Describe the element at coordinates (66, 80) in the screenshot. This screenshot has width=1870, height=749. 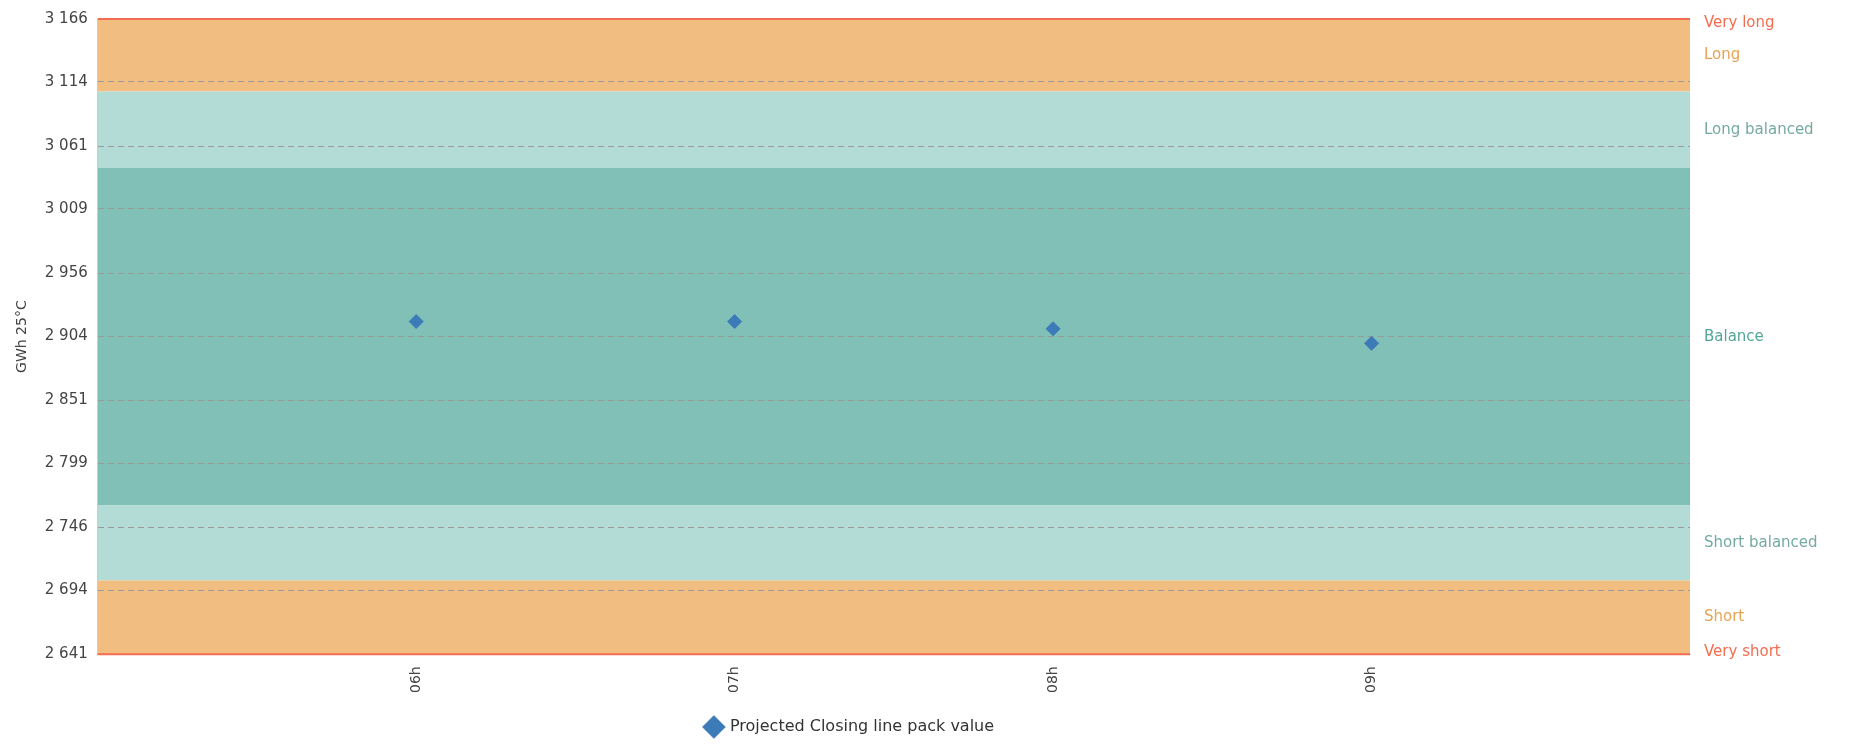
I see `y-tick-label: 3 114` at that location.